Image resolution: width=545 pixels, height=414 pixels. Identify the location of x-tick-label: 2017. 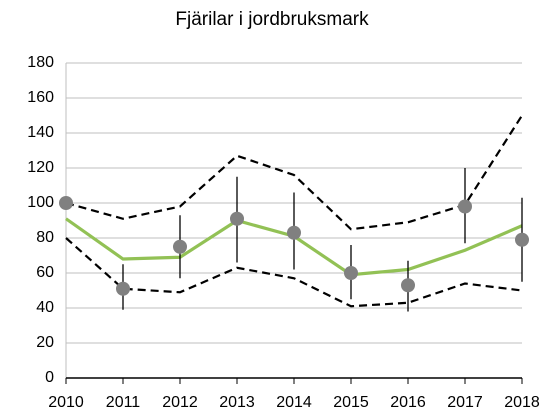
(465, 402).